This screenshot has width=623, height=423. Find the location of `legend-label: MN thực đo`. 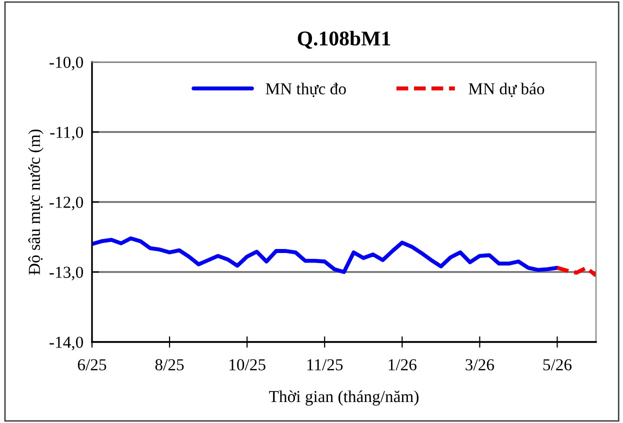

legend-label: MN thực đo is located at coordinates (306, 90).